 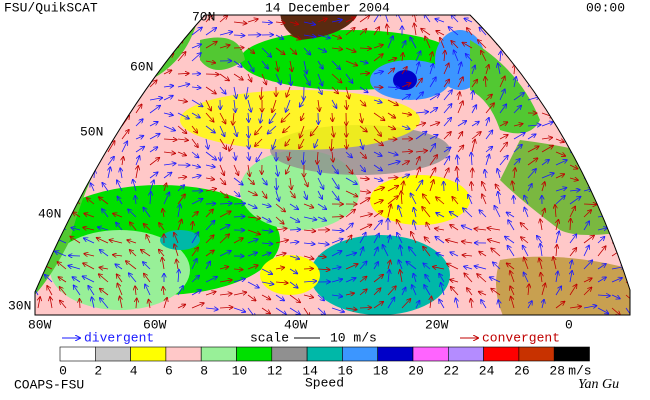 What do you see at coordinates (119, 337) in the screenshot?
I see `divergent-label: divergent` at bounding box center [119, 337].